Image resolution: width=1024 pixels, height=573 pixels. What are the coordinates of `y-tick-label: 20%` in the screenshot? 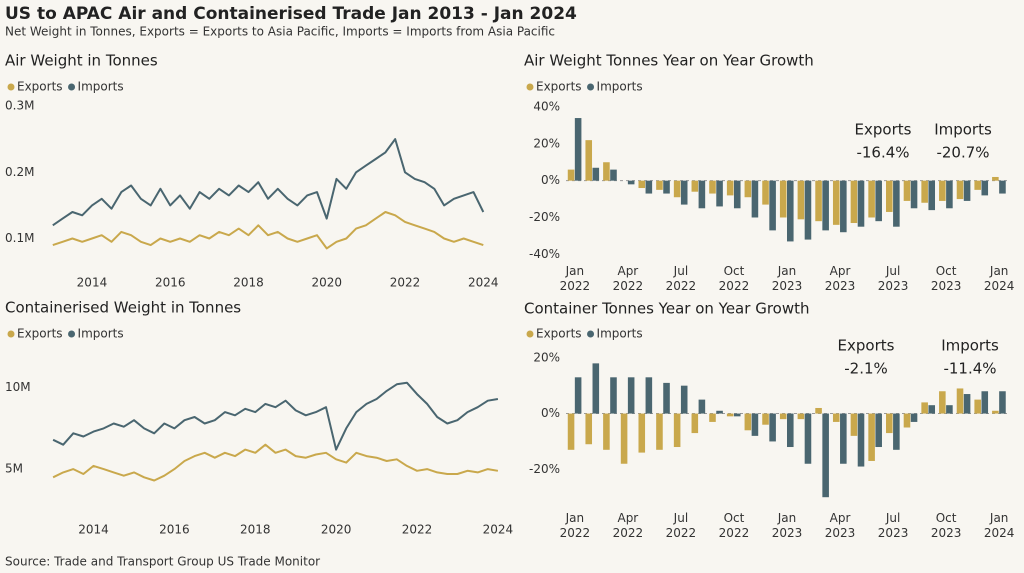 It's located at (546, 143).